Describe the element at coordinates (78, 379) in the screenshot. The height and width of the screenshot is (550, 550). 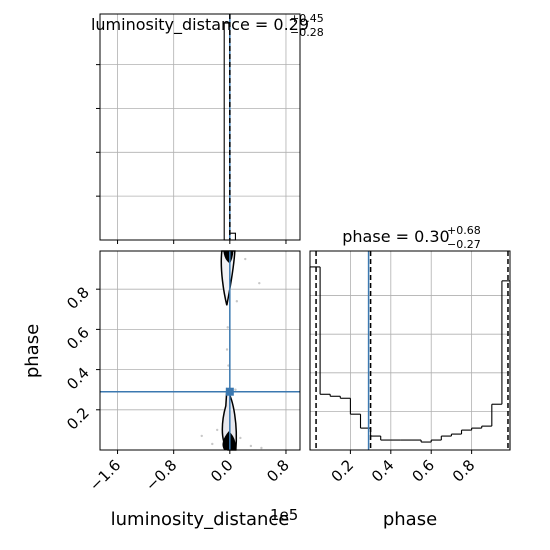
I see `contour-ytick-label-1: 0.4` at that location.